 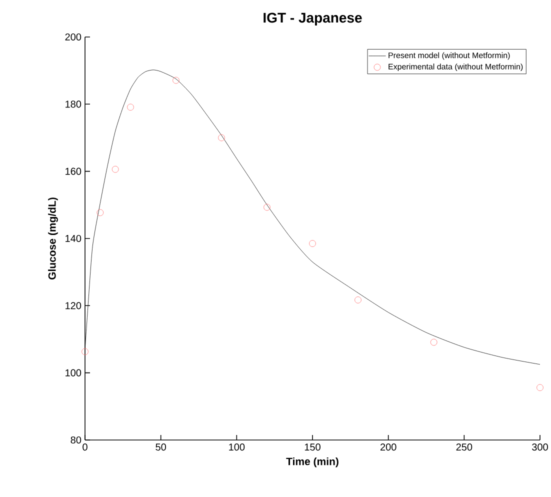 I want to click on y-tick-label: 140, so click(x=74, y=238).